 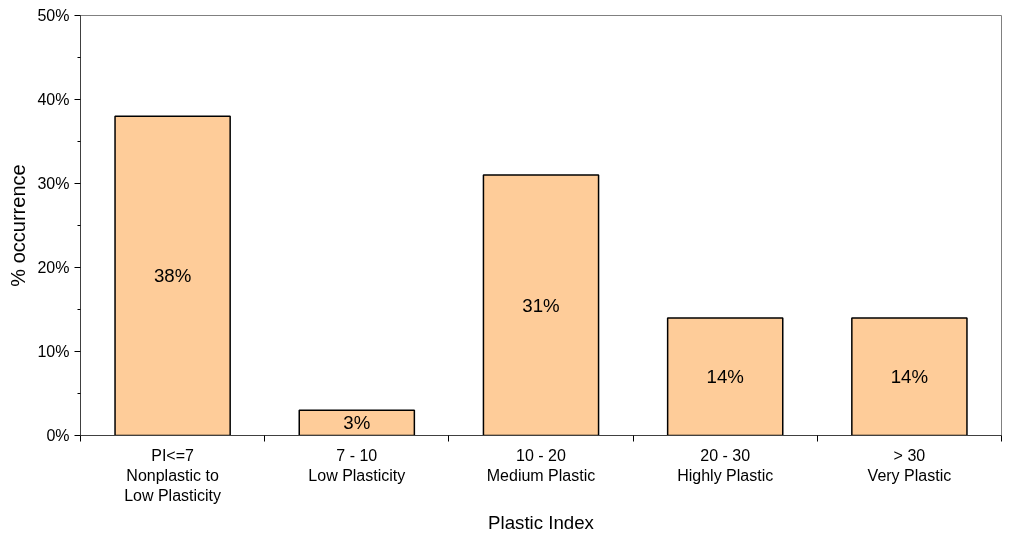 I want to click on y-tick-label: 10%, so click(x=53, y=351).